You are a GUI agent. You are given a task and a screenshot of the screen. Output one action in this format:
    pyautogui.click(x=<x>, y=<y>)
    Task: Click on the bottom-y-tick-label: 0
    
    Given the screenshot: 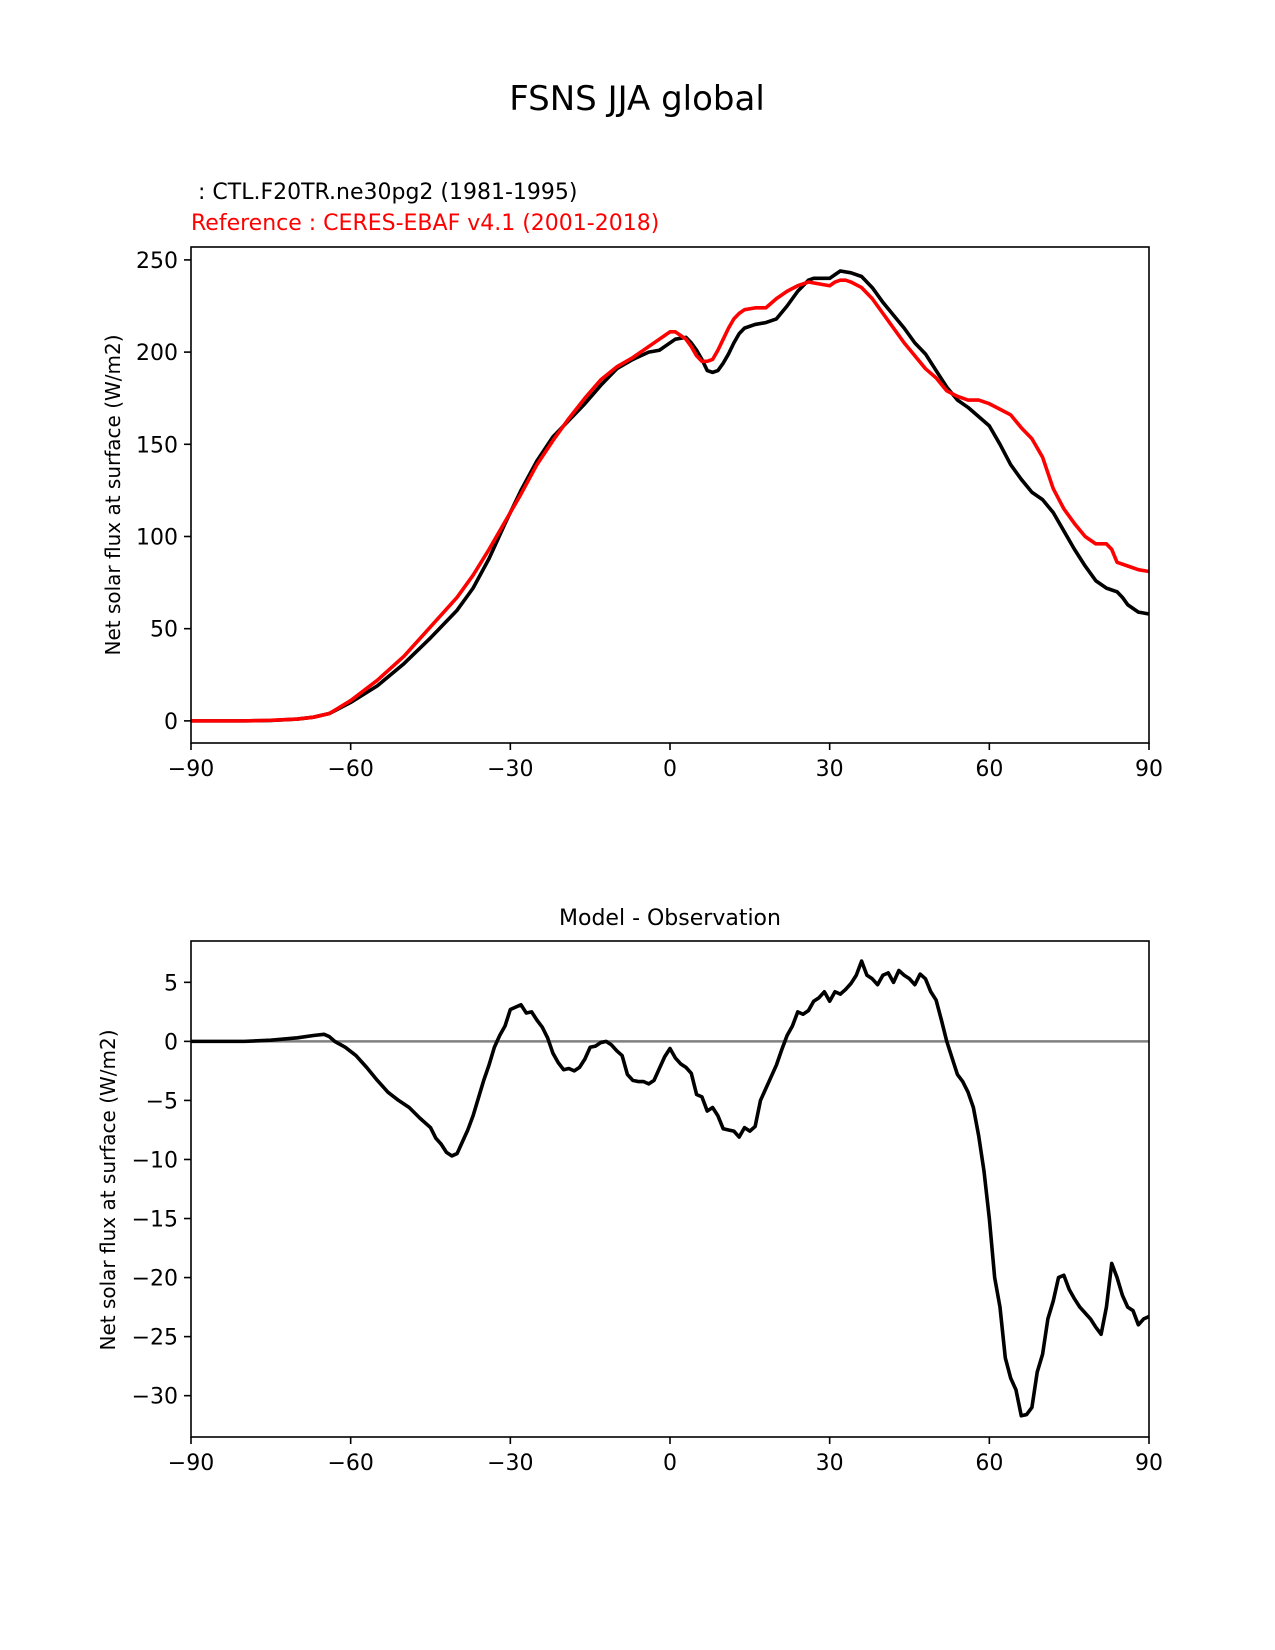 What is the action you would take?
    pyautogui.click(x=171, y=1042)
    